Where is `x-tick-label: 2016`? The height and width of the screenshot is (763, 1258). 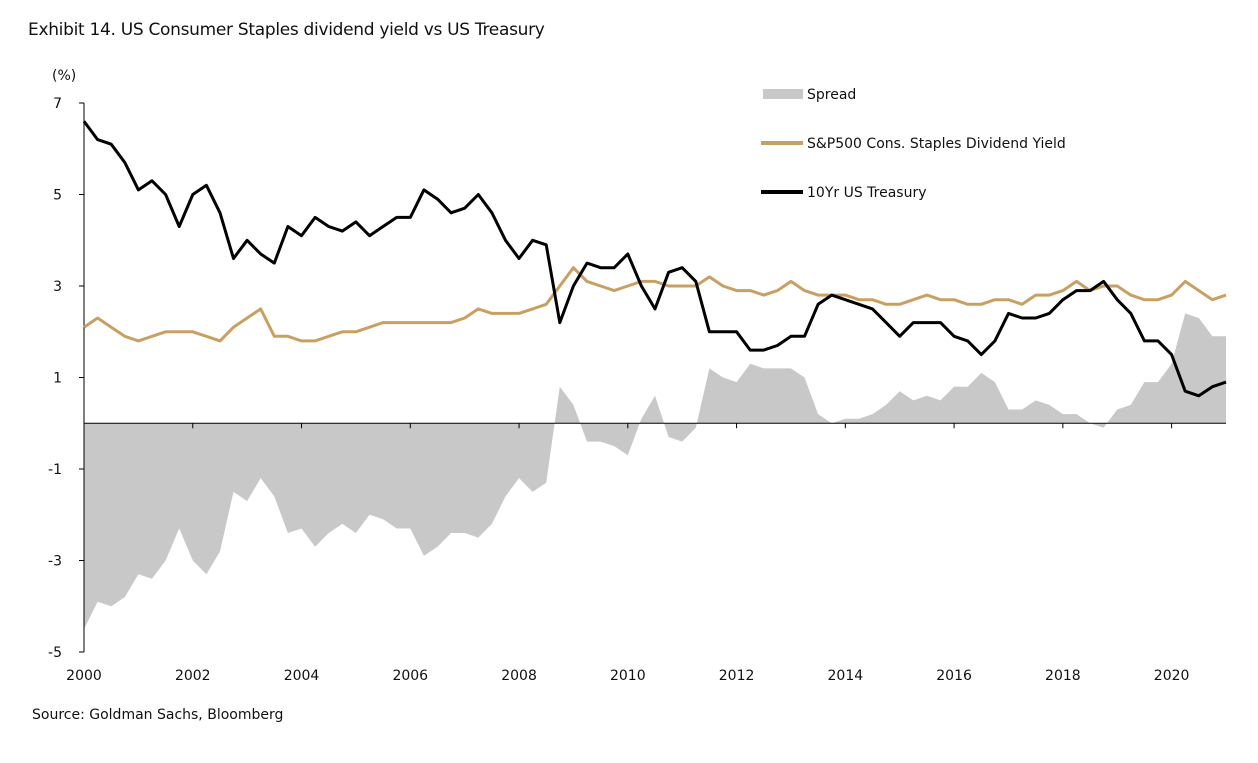
x-tick-label: 2016 is located at coordinates (954, 676).